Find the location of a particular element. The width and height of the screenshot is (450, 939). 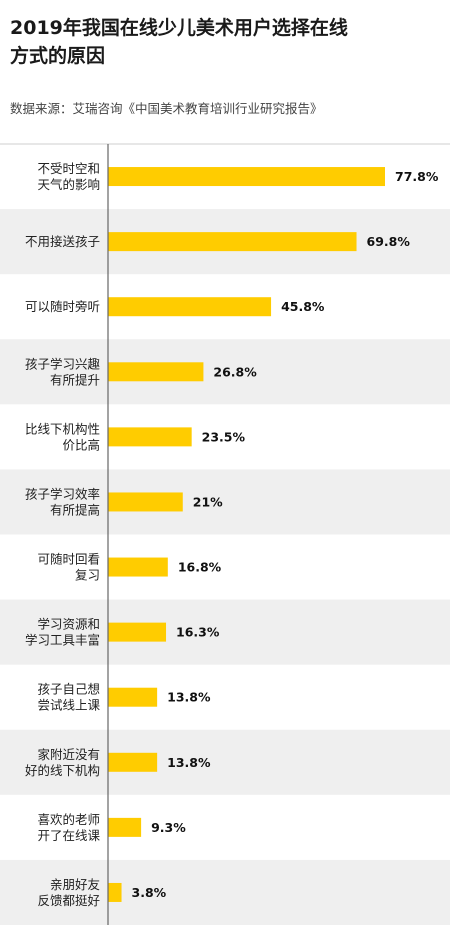

category-label-line: 价比高 is located at coordinates (81, 444).